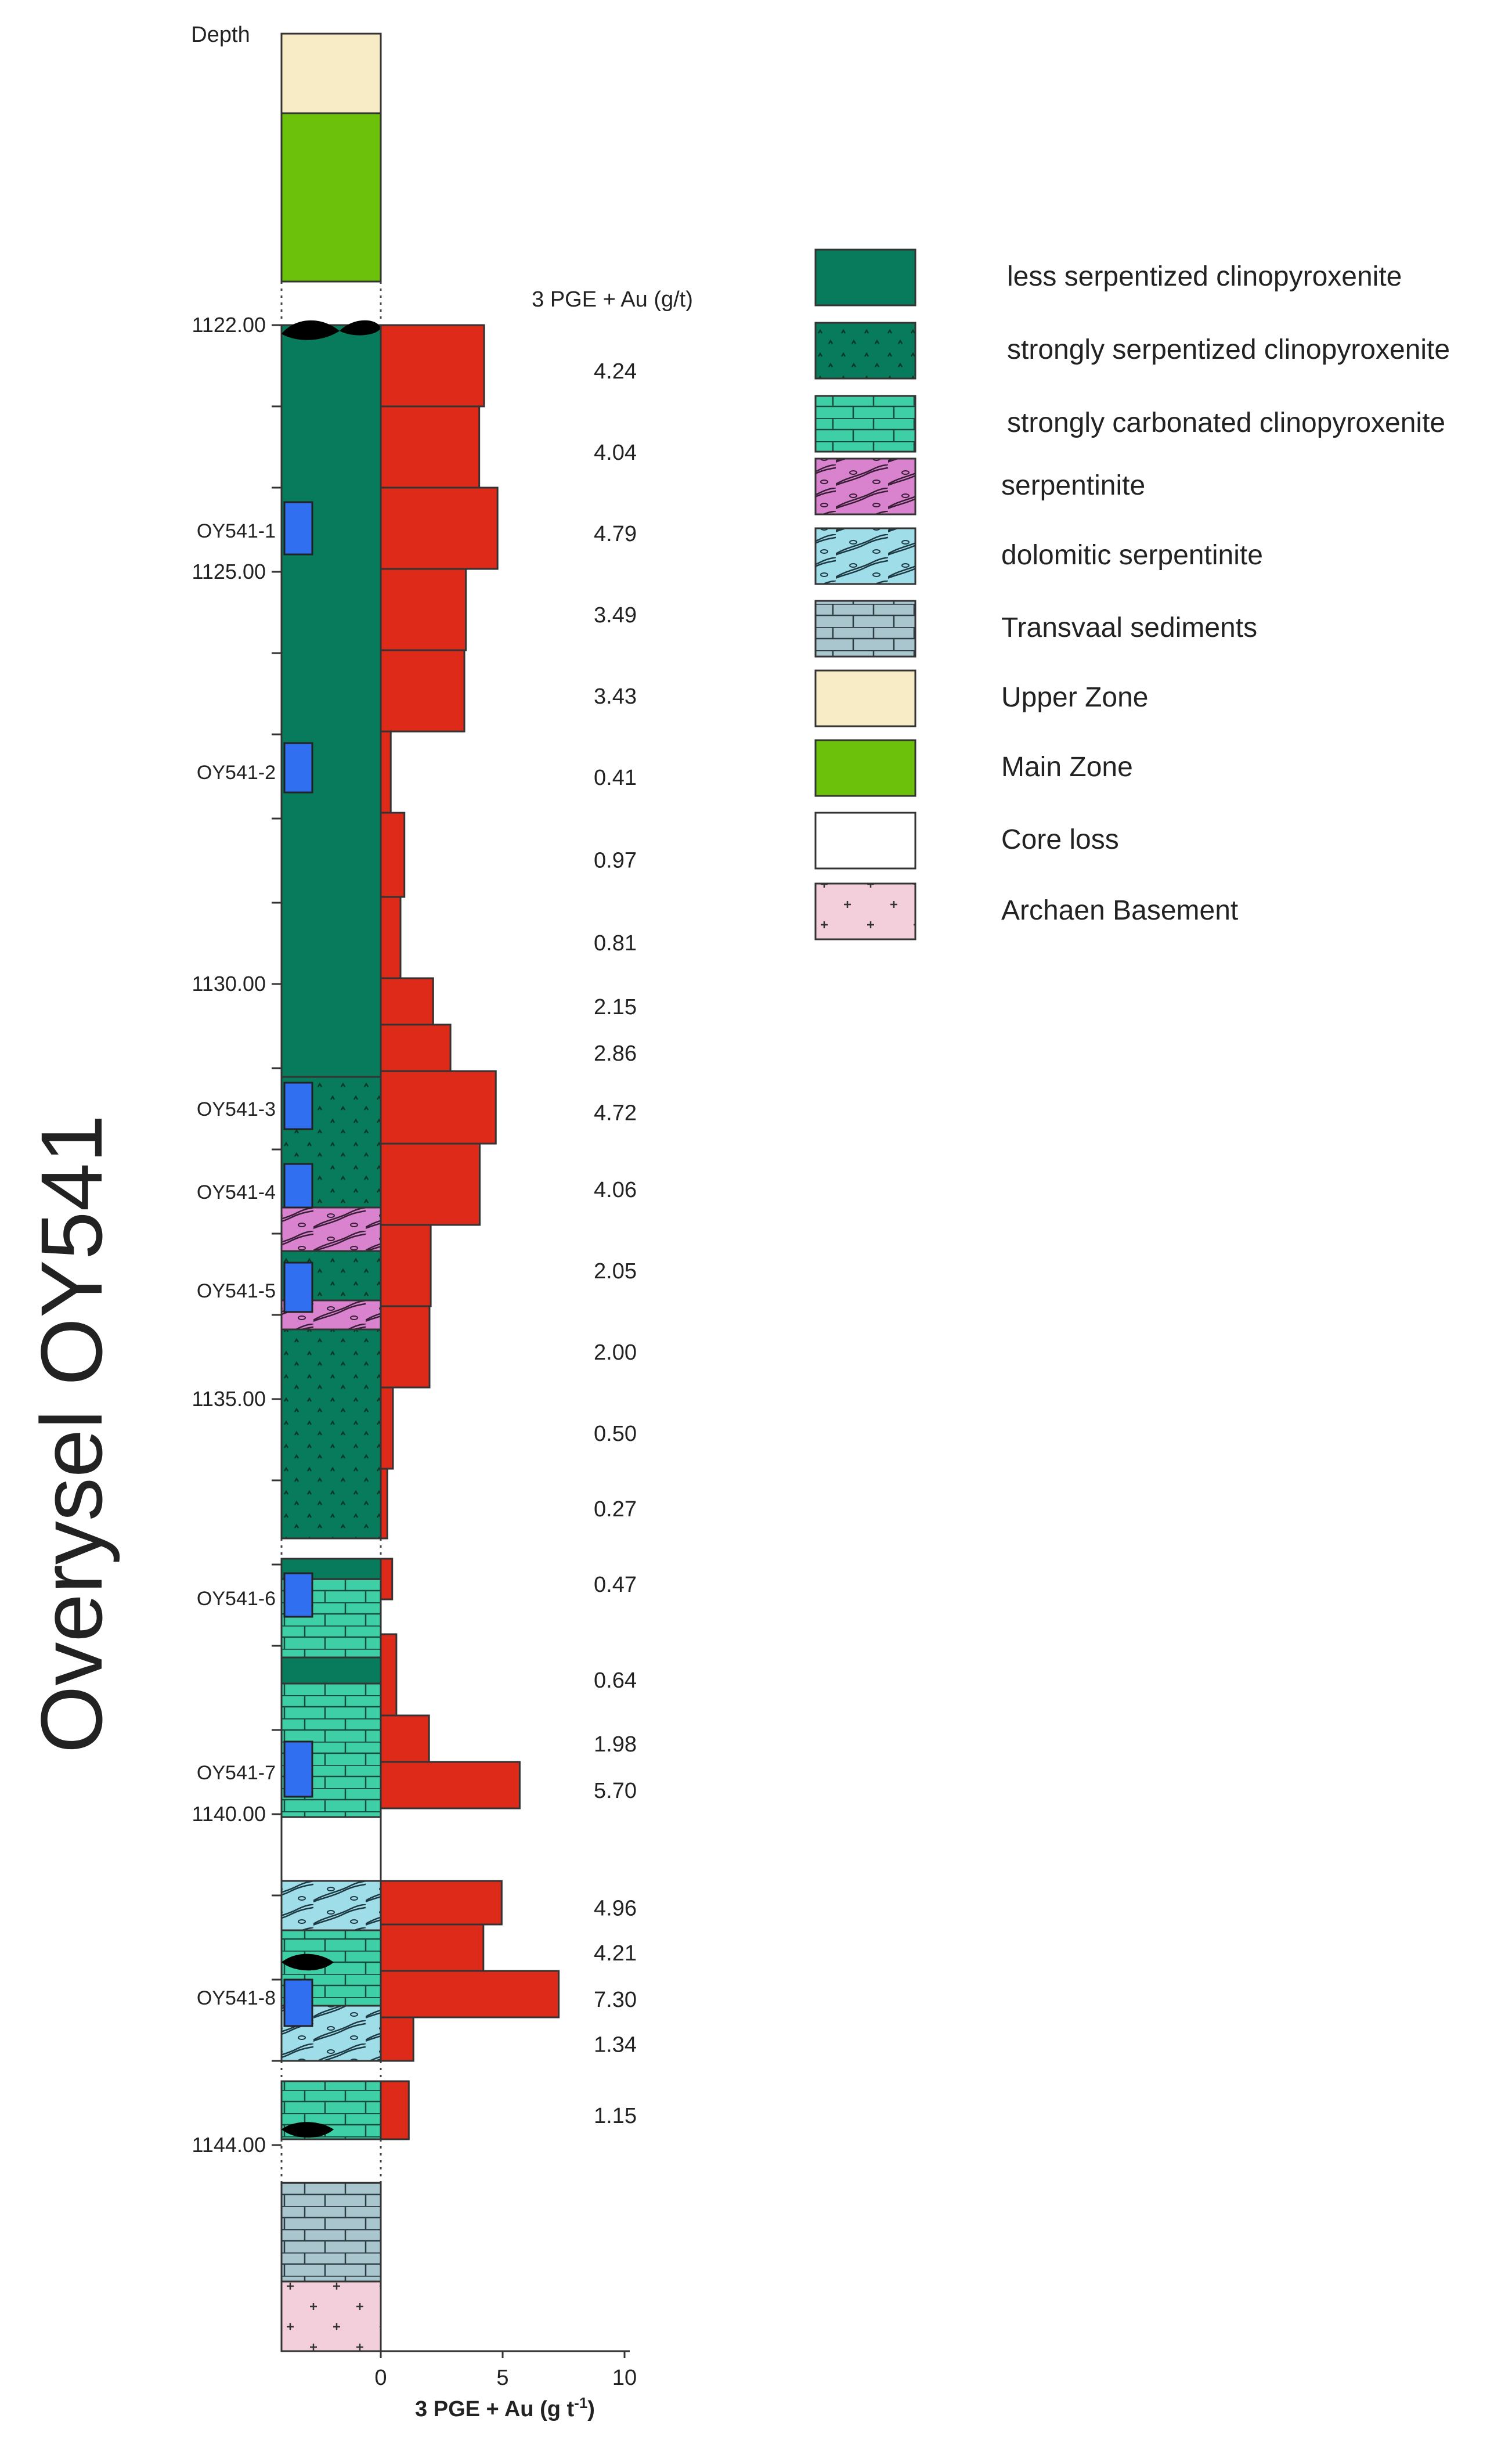 The image size is (1512, 2451). I want to click on grade-value-label: 4.24, so click(616, 372).